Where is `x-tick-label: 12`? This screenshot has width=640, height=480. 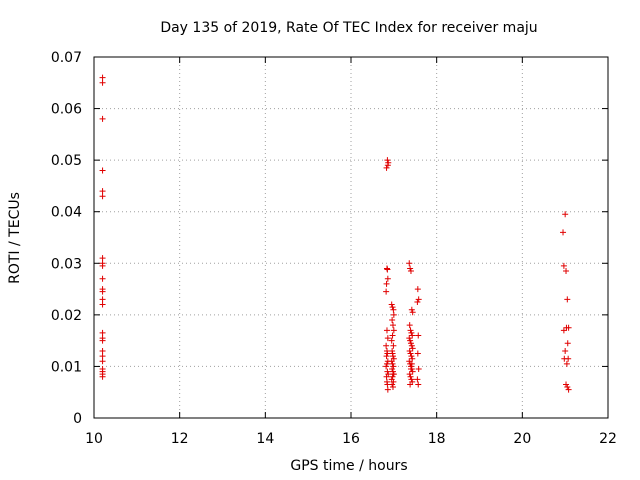
x-tick-label: 12 is located at coordinates (180, 439).